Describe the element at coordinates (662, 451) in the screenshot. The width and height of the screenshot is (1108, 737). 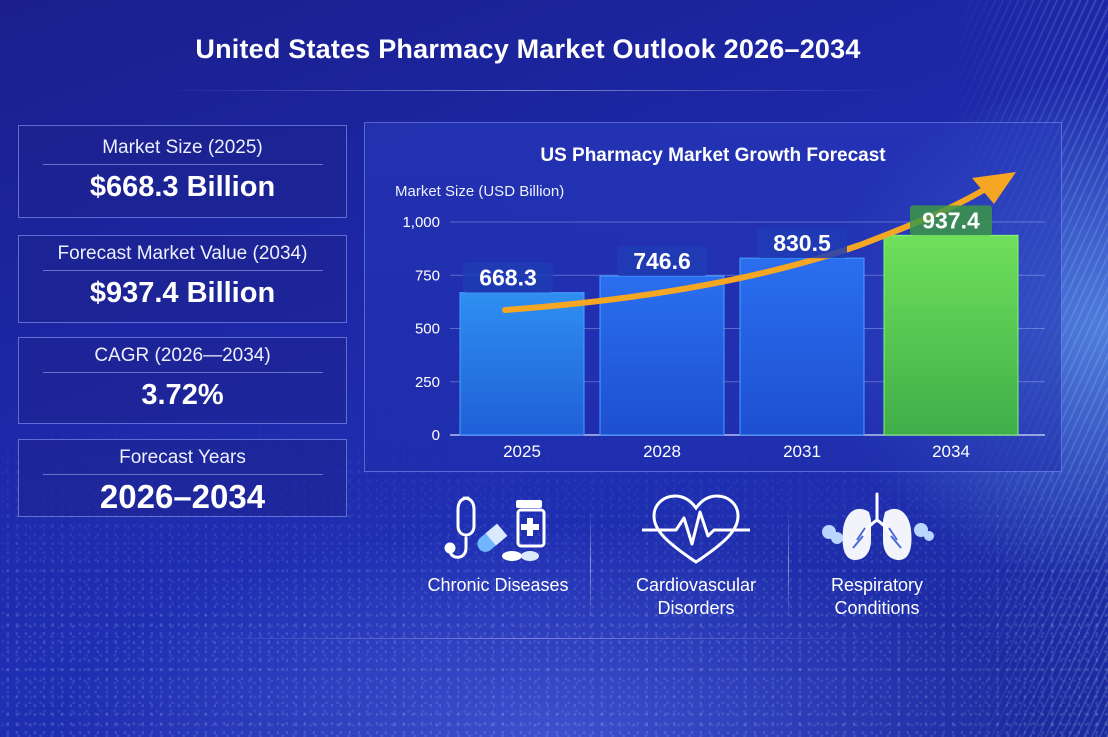
I see `x-tick-label: 2028` at that location.